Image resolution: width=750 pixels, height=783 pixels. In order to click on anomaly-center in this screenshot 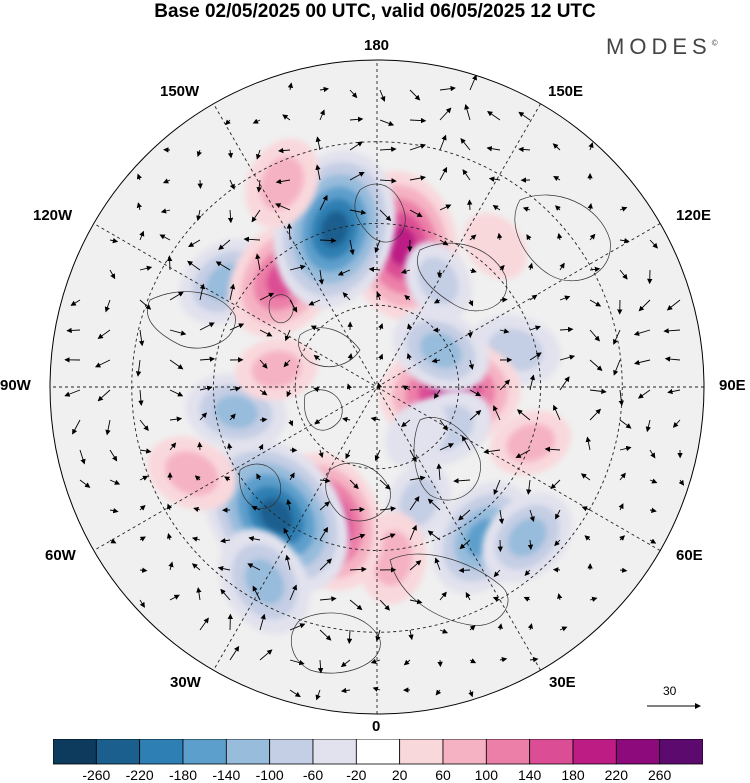, I will do `click(495, 246)`.